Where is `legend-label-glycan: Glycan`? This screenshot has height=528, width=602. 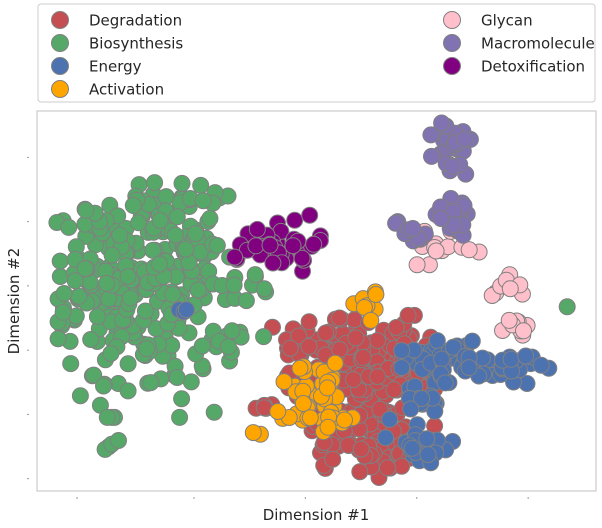 legend-label-glycan: Glycan is located at coordinates (507, 21).